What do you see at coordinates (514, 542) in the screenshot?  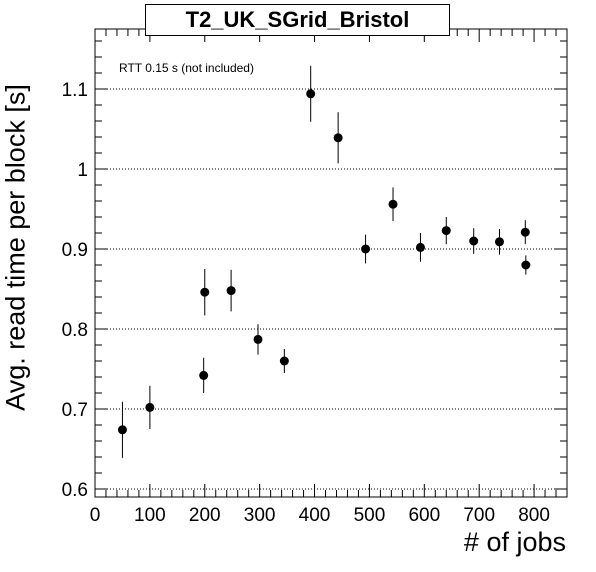 I see `x-axis-label: # of jobs` at bounding box center [514, 542].